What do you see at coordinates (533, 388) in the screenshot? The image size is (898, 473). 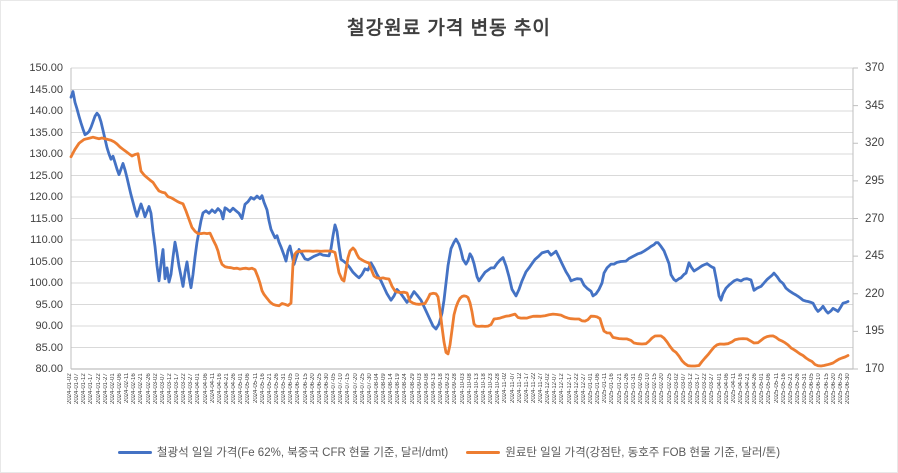 I see `x-axis-tick: 2024-11-22` at bounding box center [533, 388].